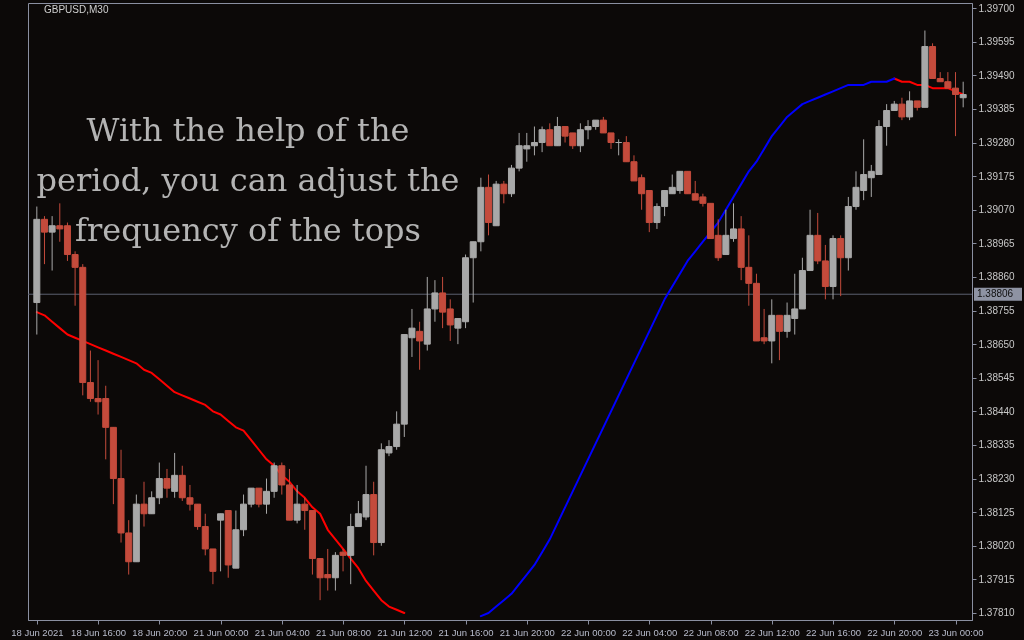 The width and height of the screenshot is (1024, 640). What do you see at coordinates (997, 479) in the screenshot?
I see `y-tick-label: 1.38230` at bounding box center [997, 479].